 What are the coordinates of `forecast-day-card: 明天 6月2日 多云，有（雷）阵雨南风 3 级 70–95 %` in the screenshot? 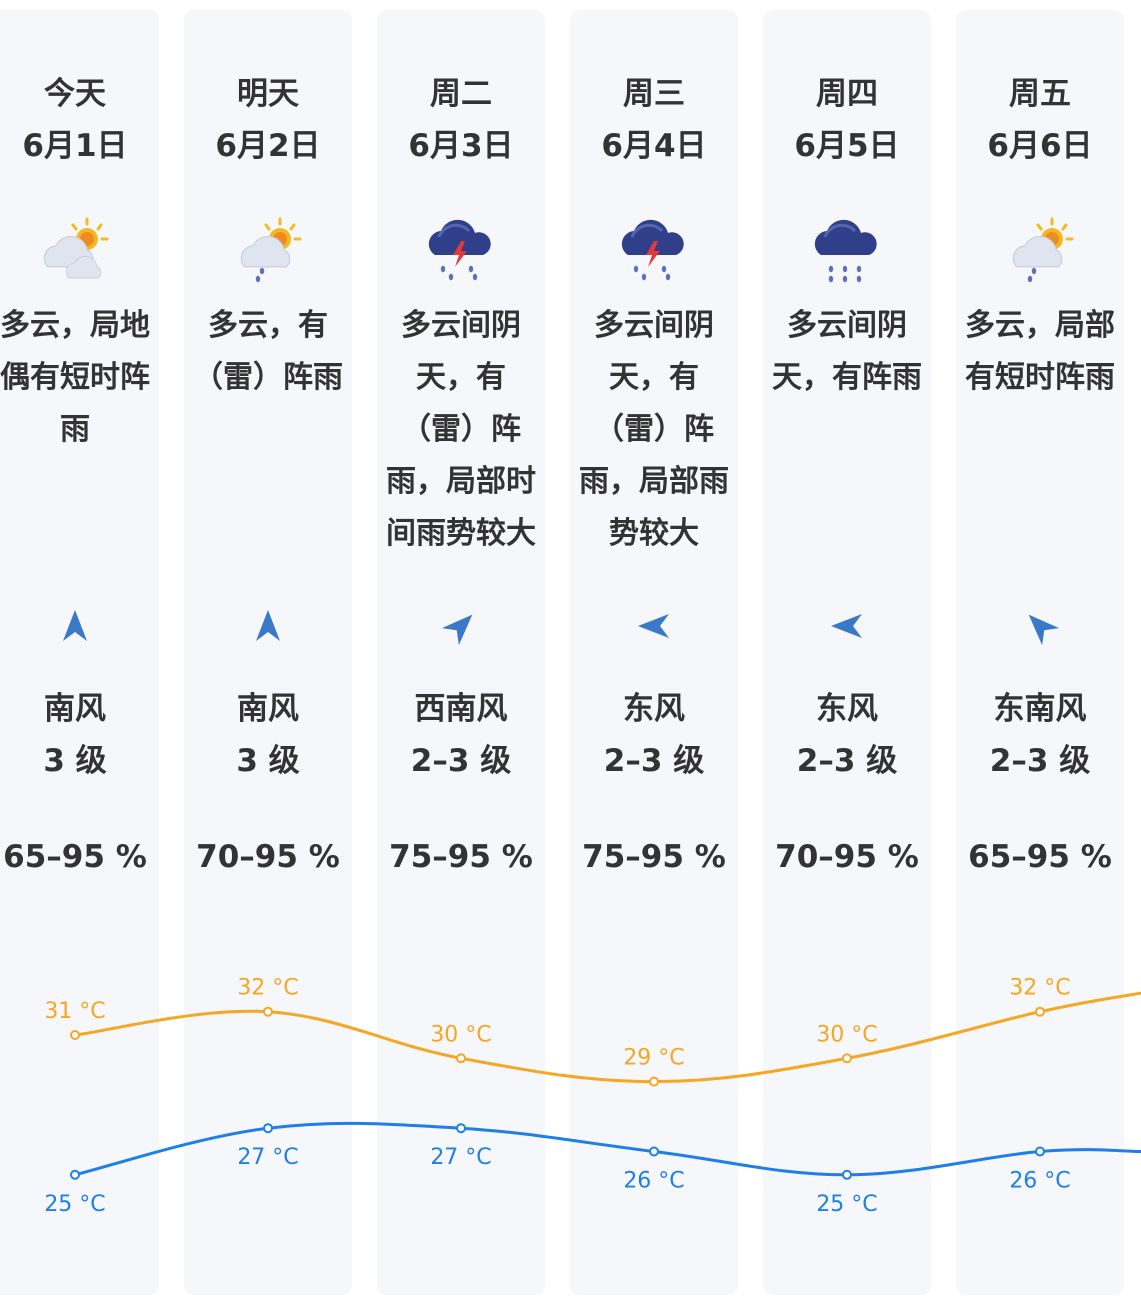 It's located at (268, 652).